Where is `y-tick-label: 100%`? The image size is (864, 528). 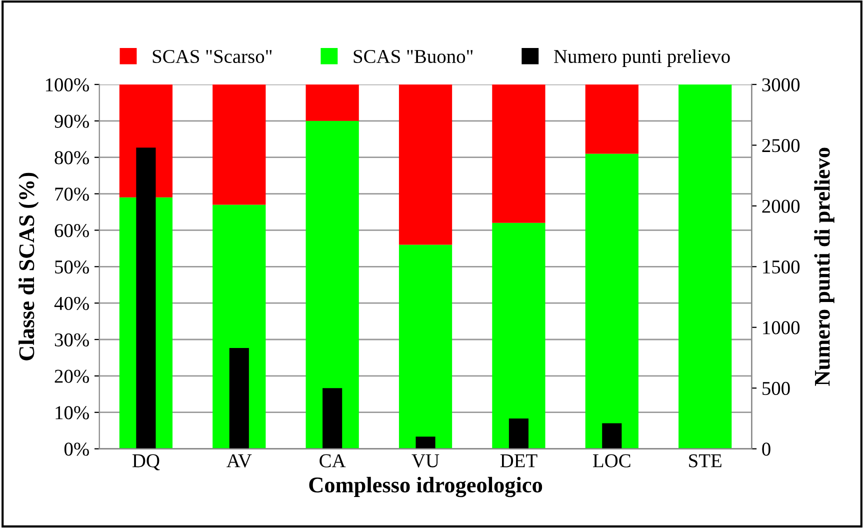
y-tick-label: 100% is located at coordinates (67, 85).